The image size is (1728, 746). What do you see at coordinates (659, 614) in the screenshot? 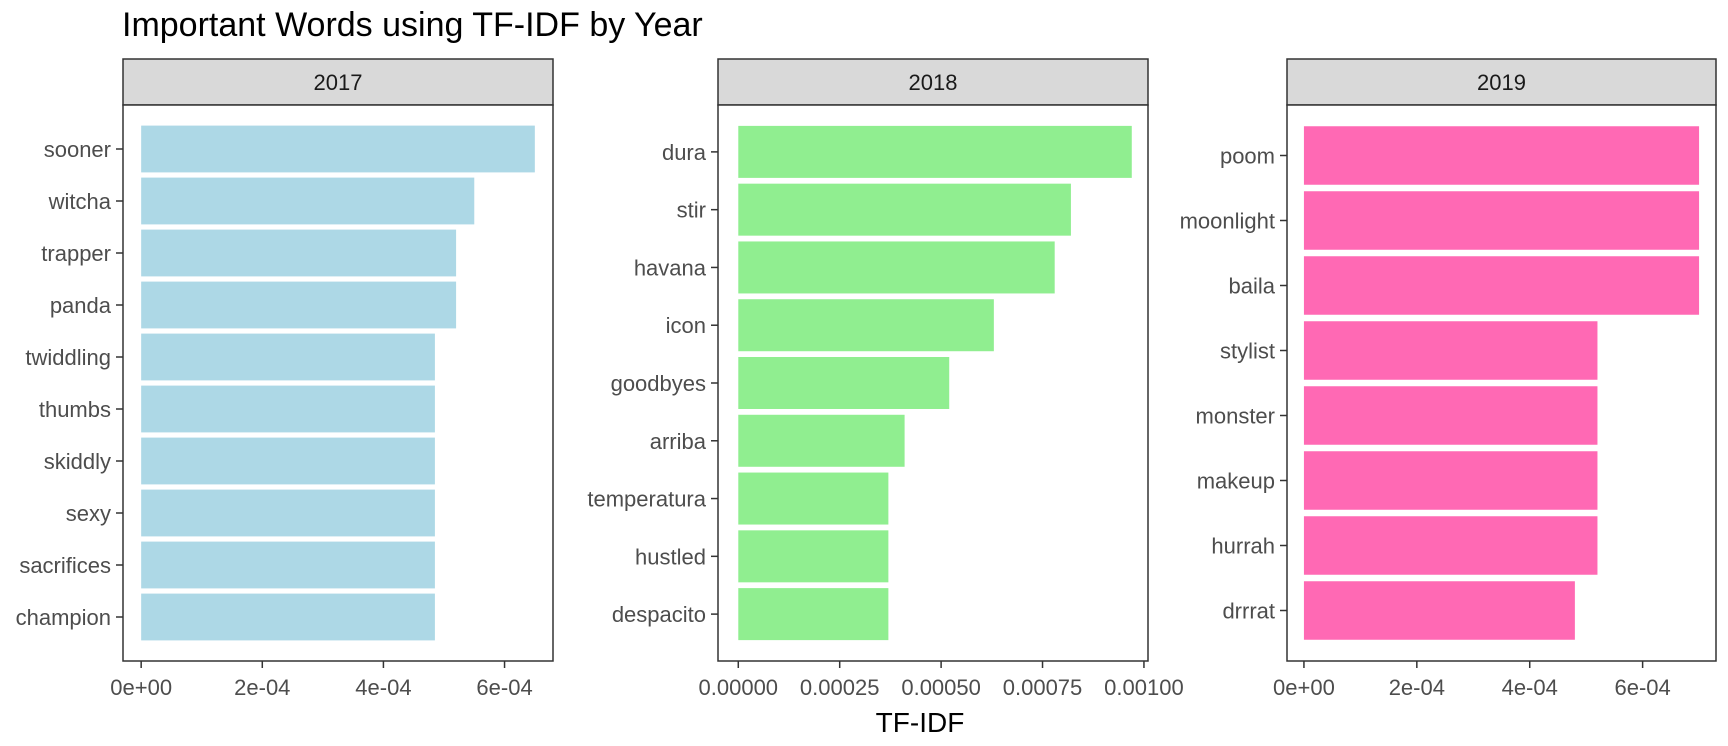
I see `y-tick-label: despacito` at bounding box center [659, 614].